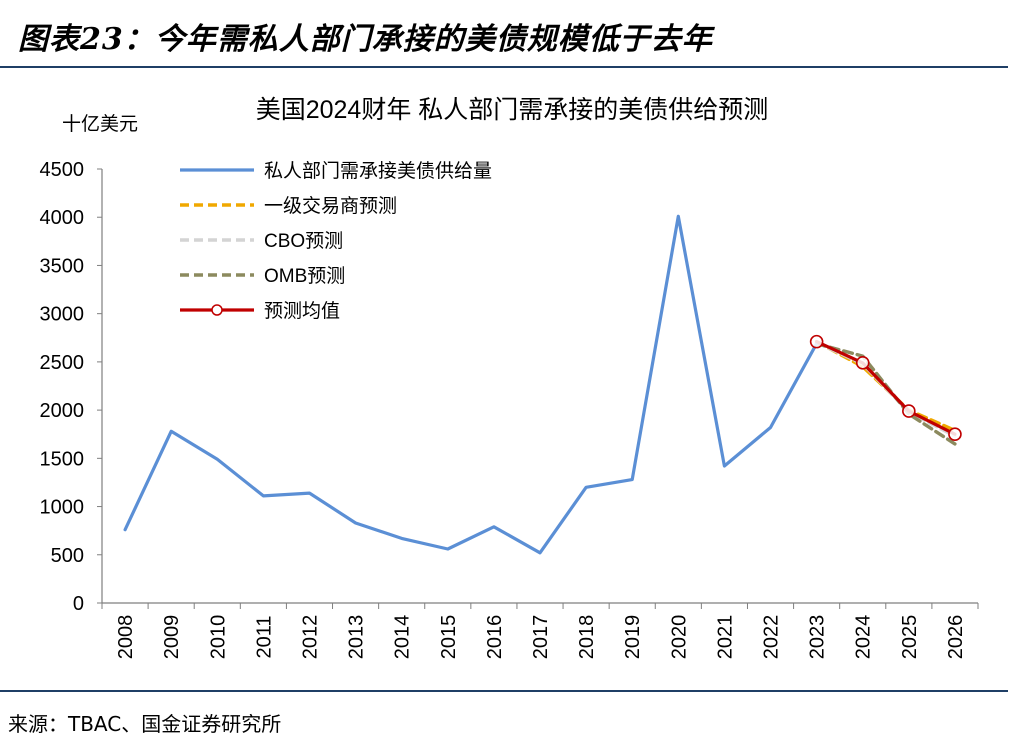  What do you see at coordinates (725, 637) in the screenshot?
I see `x-tick-label: 2021` at bounding box center [725, 637].